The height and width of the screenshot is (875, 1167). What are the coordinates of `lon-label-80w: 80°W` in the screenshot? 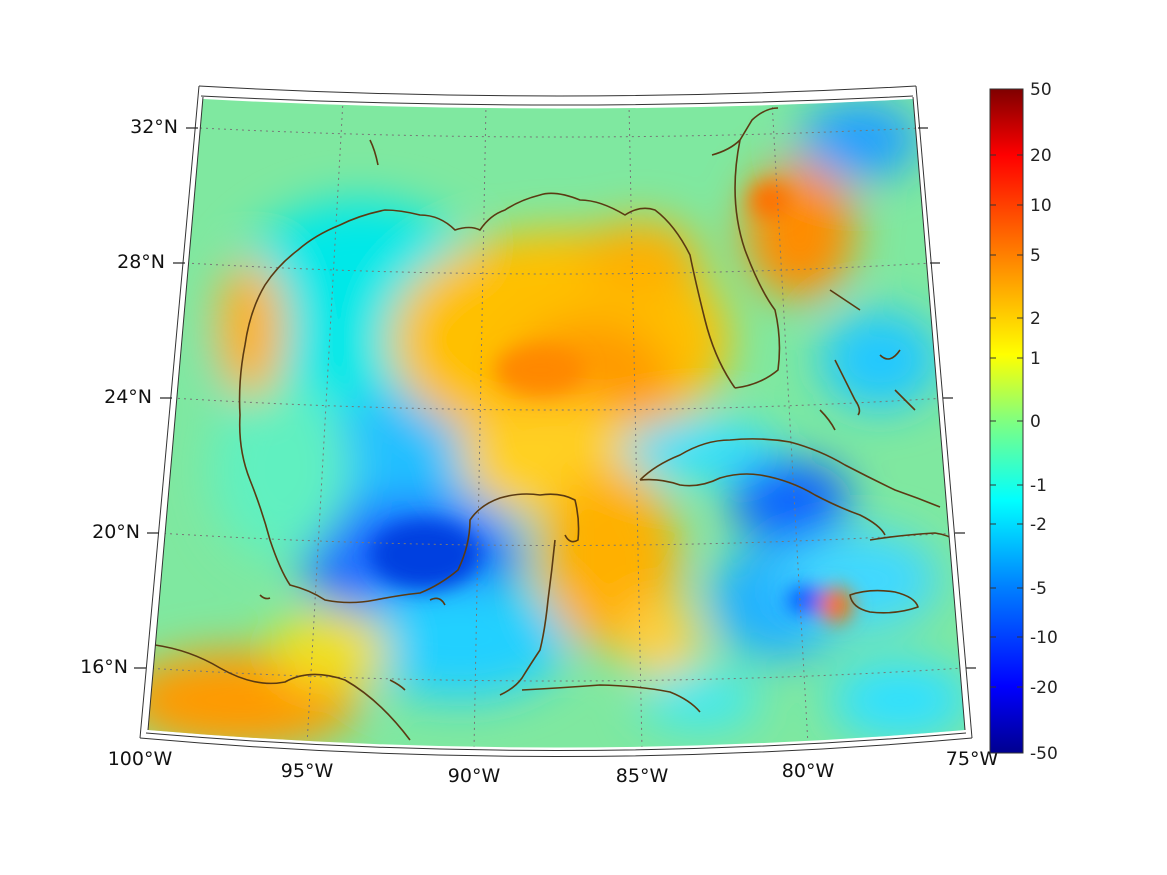 It's located at (808, 771).